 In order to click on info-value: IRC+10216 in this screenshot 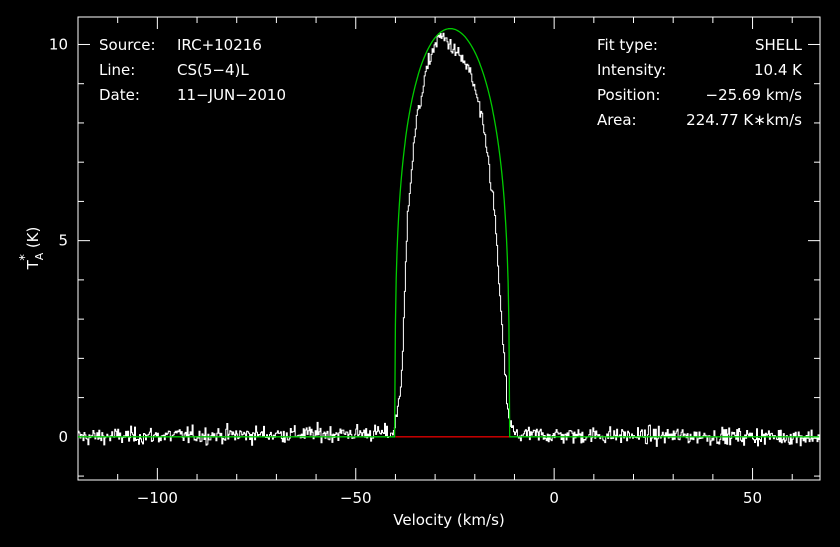, I will do `click(219, 45)`.